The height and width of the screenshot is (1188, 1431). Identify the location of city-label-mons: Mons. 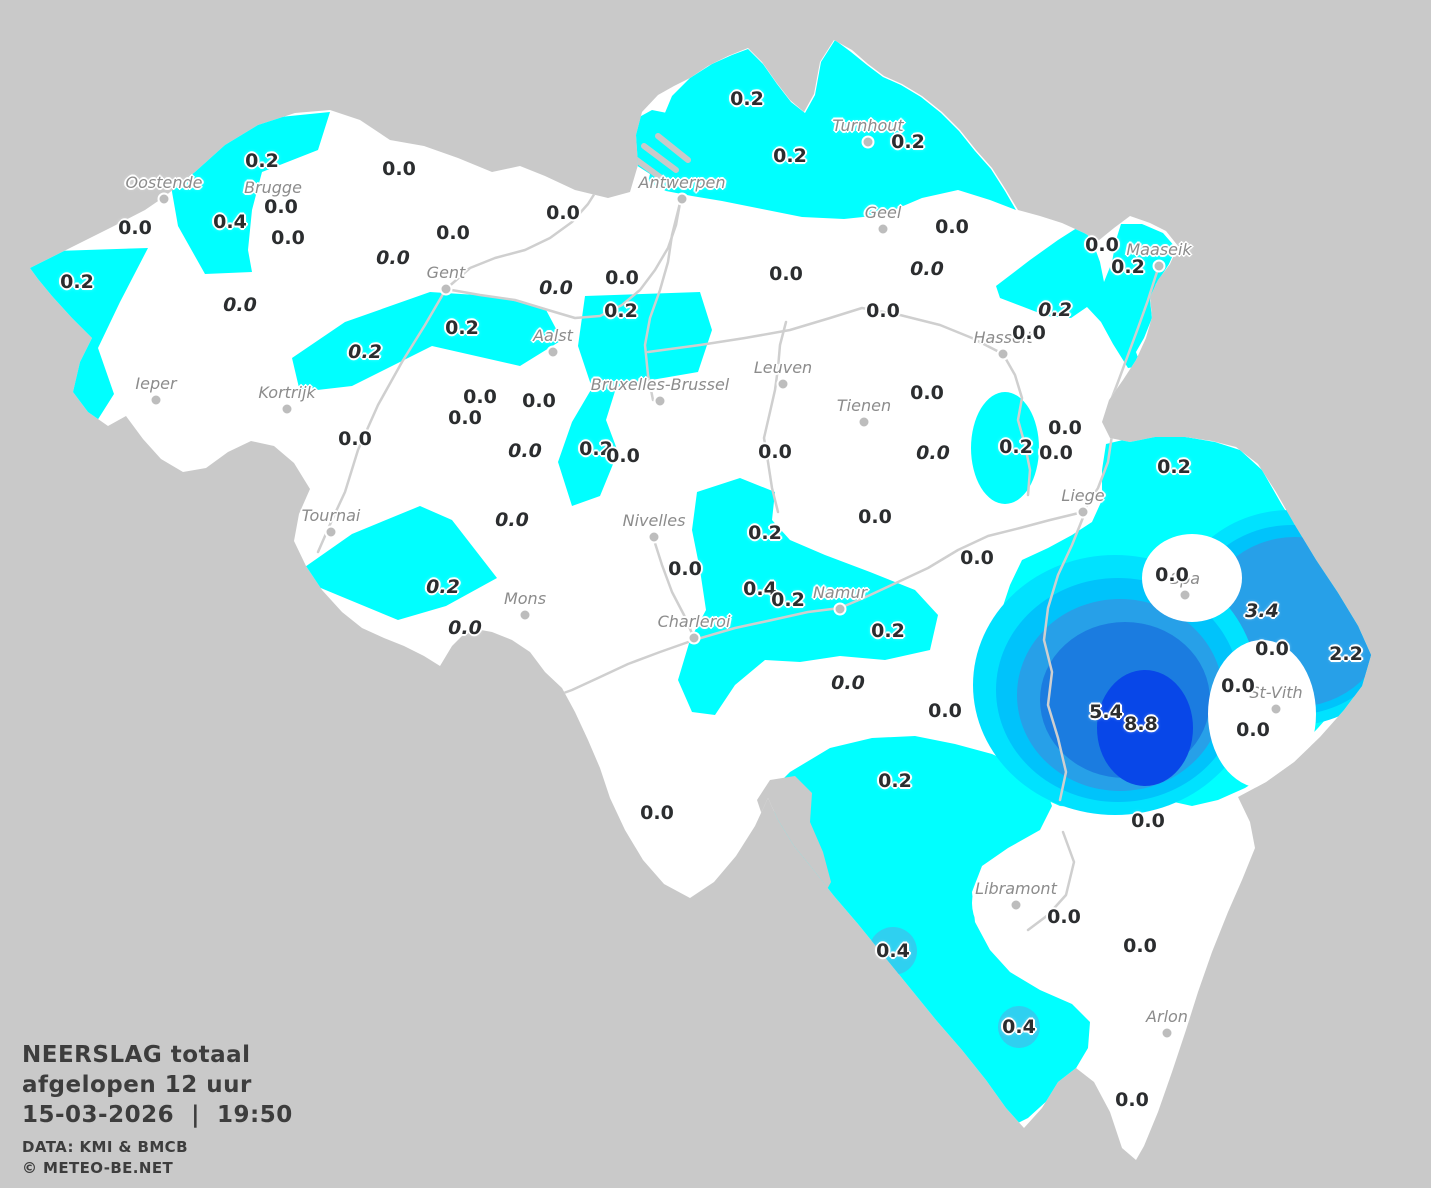
(525, 598).